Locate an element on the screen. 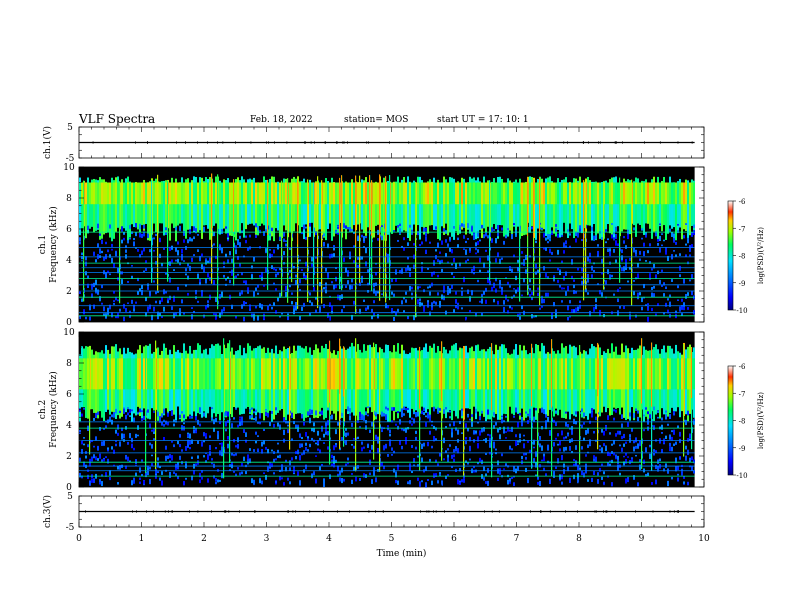 Image resolution: width=792 pixels, height=612 pixels. ch2-spectrogram-colorbar-tick: -7 is located at coordinates (742, 394).